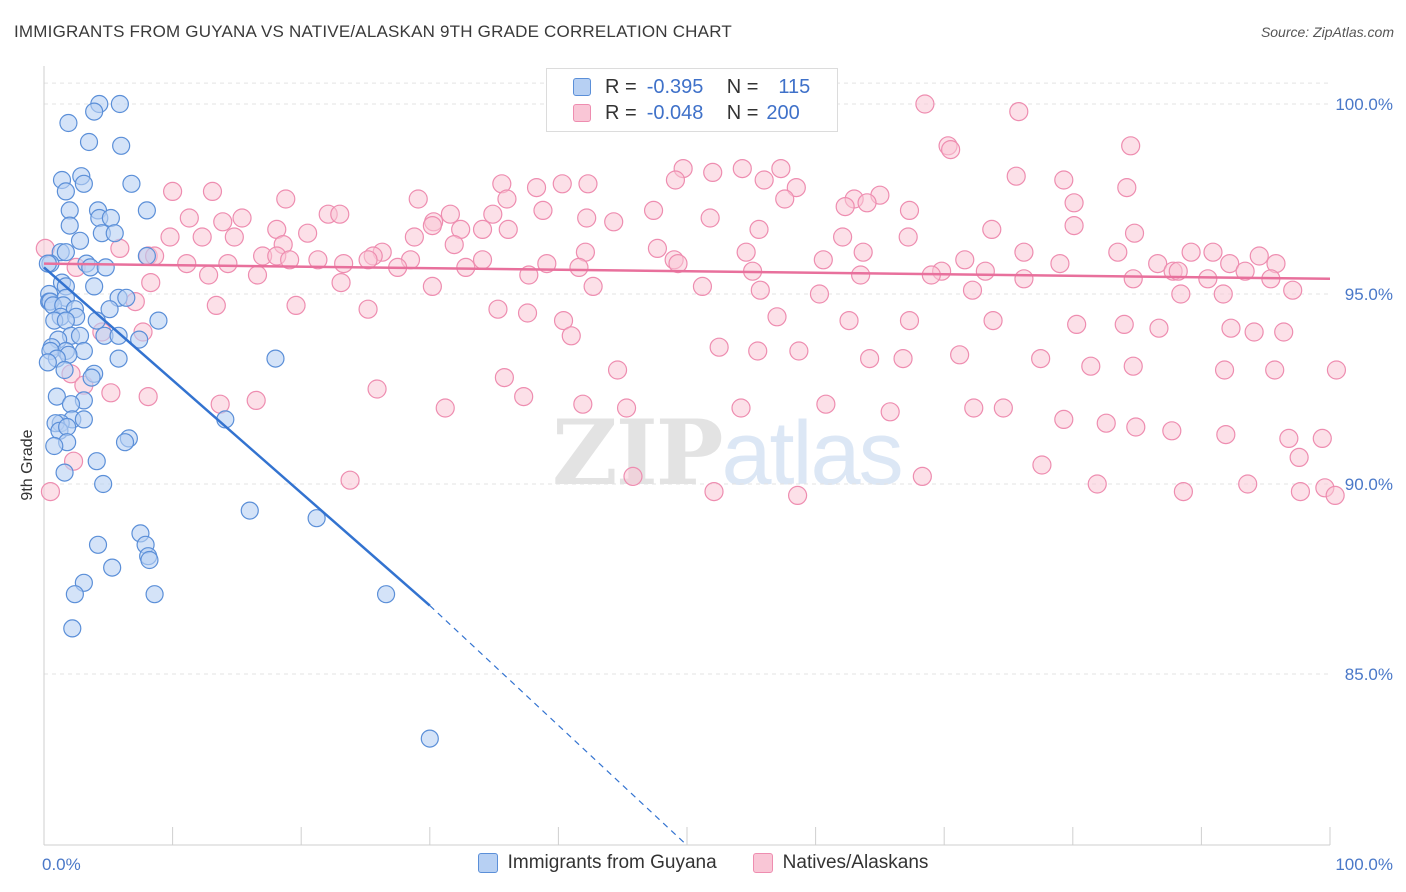  I want to click on series-legend: Immigrants from Guyana Natives/Alaskans, so click(703, 863).